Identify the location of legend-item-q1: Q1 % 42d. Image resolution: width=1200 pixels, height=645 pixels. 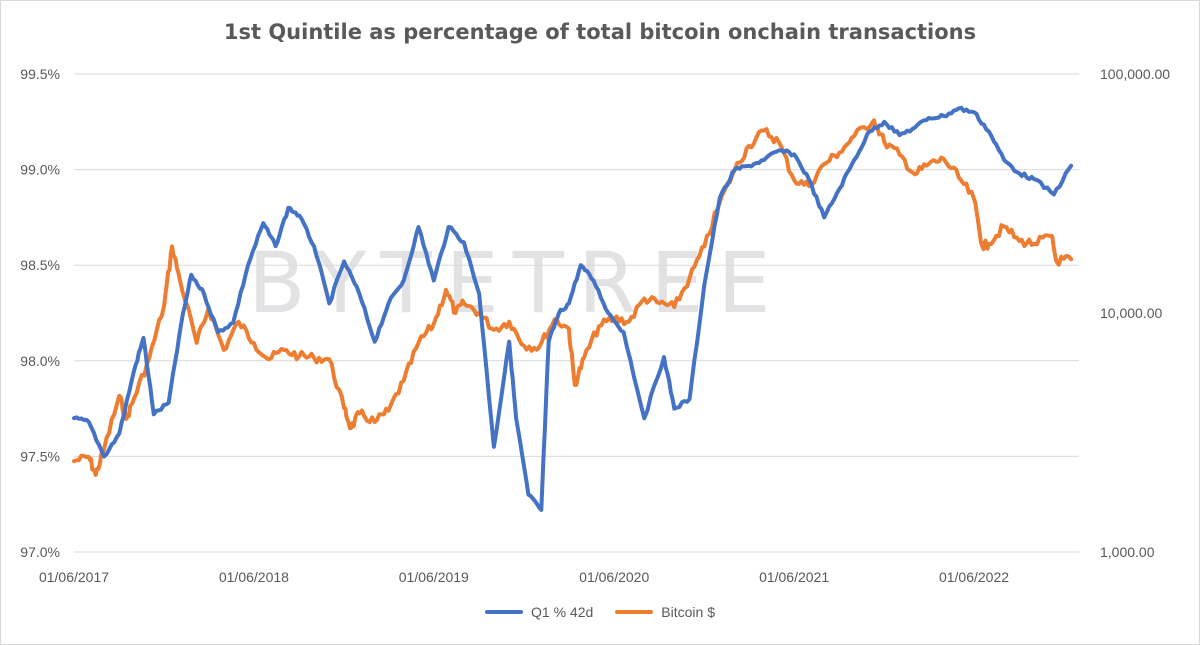
(539, 612).